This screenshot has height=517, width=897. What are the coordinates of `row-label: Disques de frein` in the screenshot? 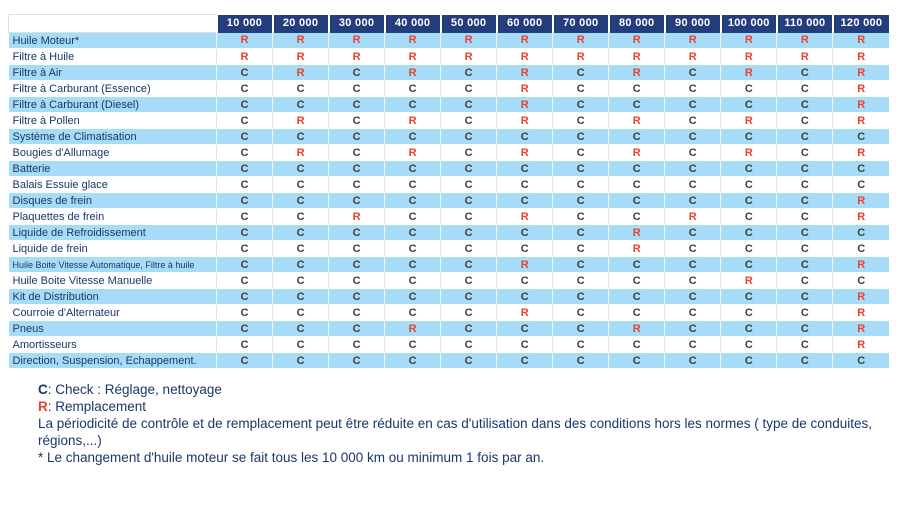 It's located at (112, 200).